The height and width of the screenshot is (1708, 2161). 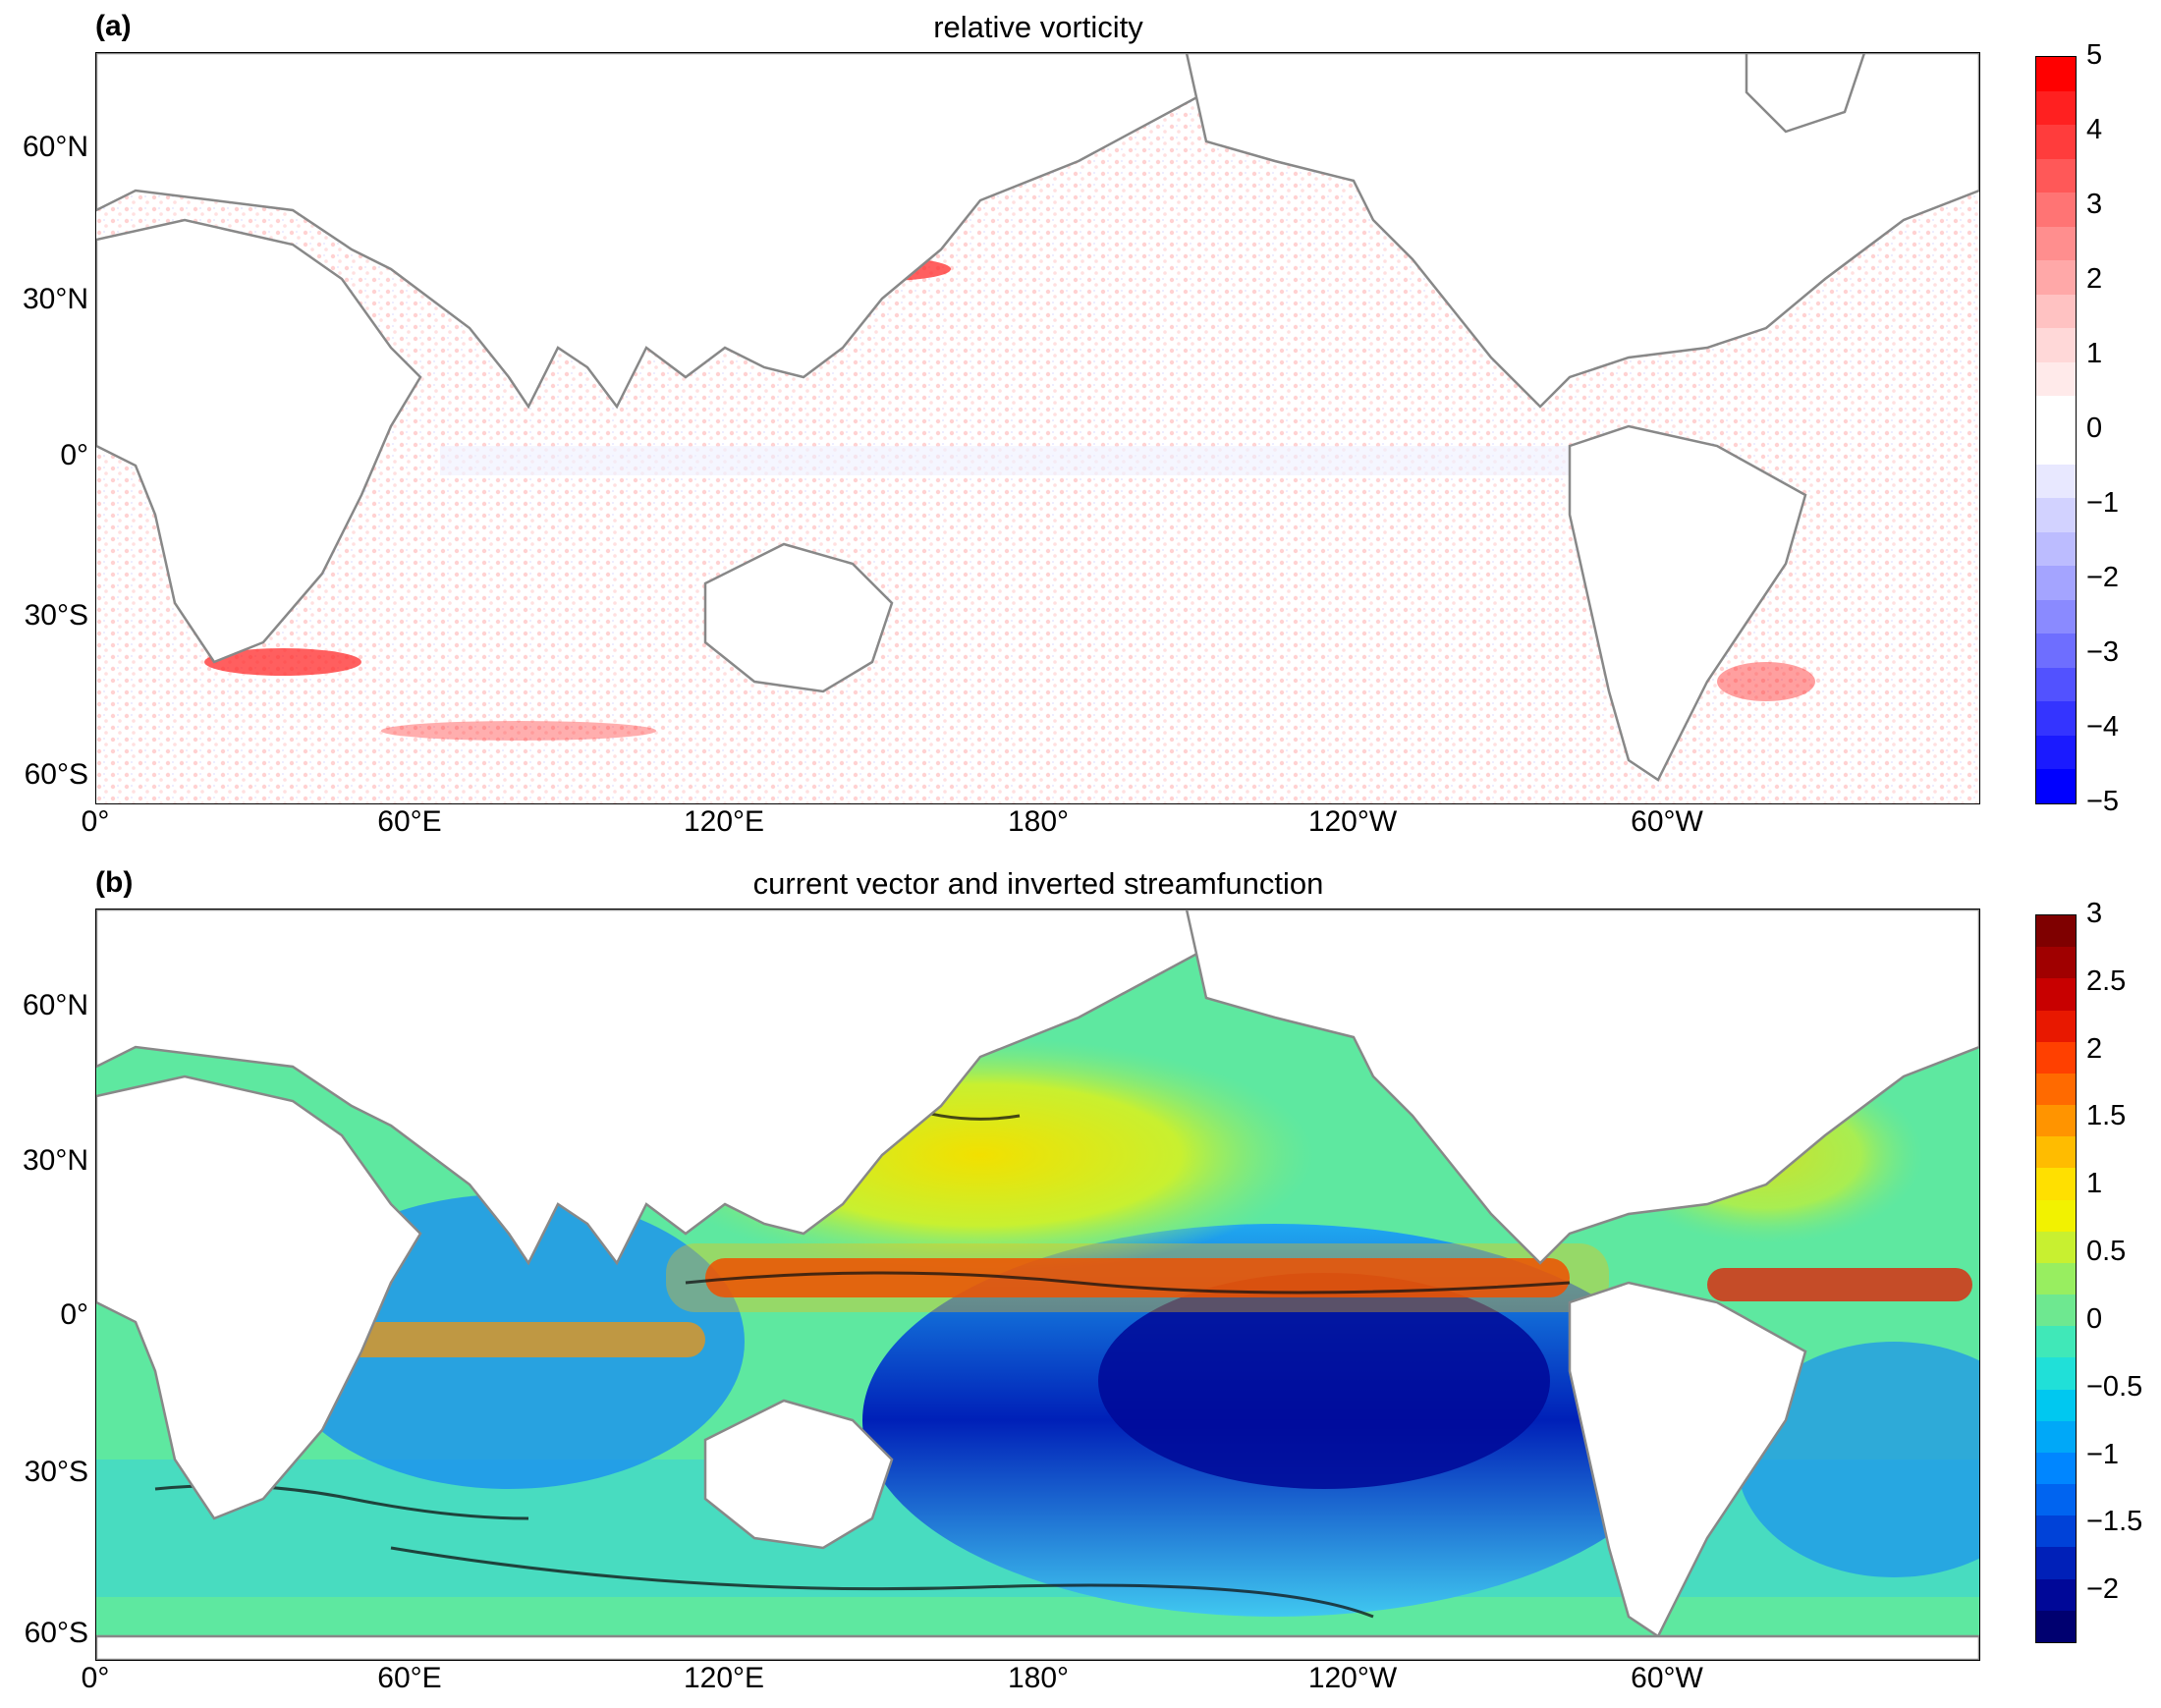 What do you see at coordinates (74, 455) in the screenshot?
I see `panel-a-lat-0: 0°` at bounding box center [74, 455].